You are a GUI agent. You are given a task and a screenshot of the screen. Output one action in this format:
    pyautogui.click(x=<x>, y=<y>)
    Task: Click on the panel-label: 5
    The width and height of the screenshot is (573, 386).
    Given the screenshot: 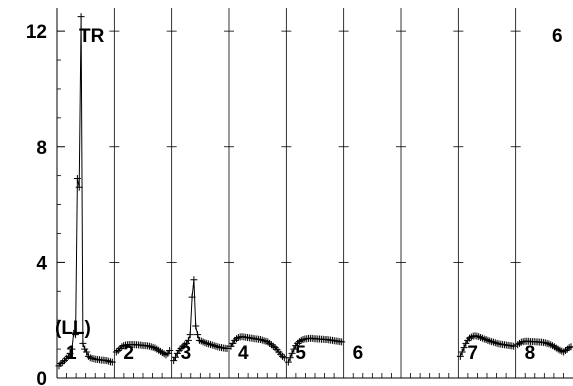 What is the action you would take?
    pyautogui.click(x=300, y=353)
    